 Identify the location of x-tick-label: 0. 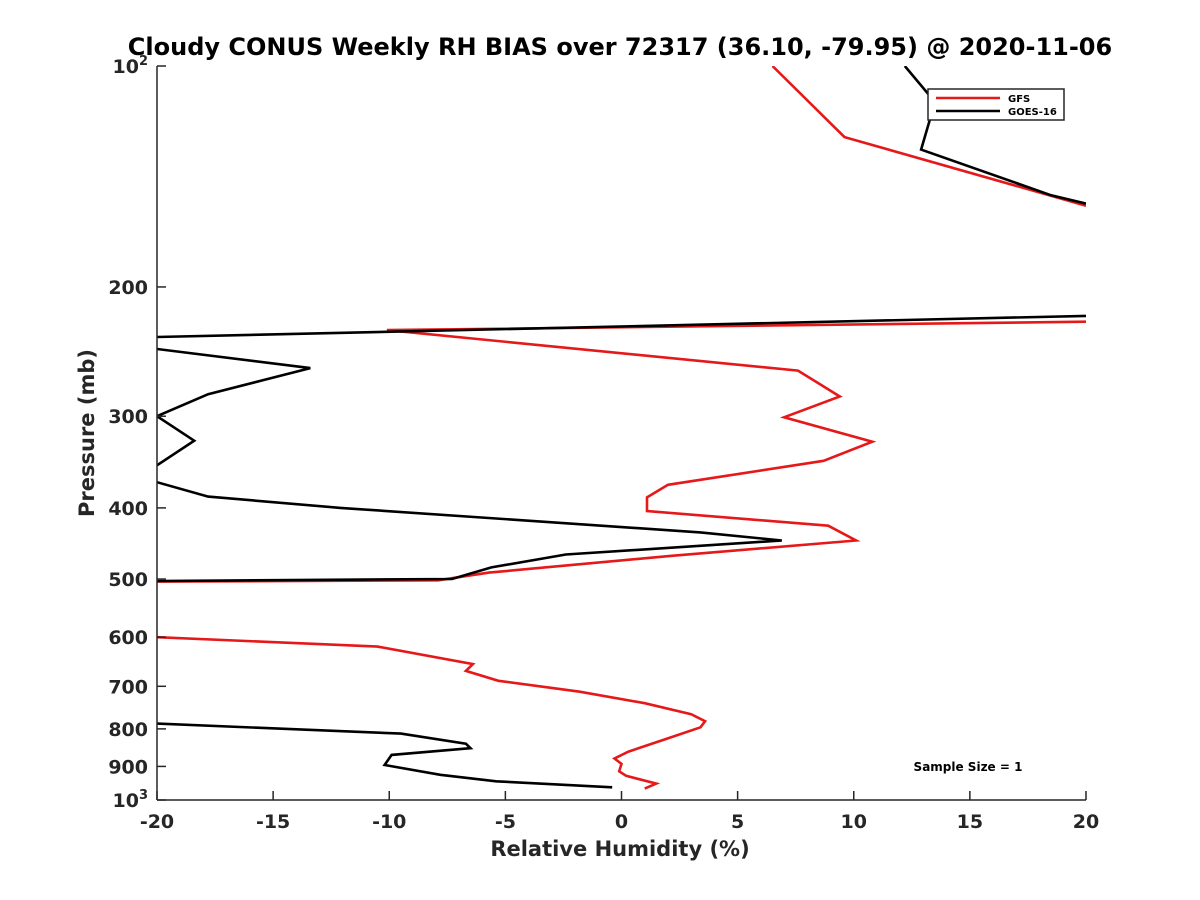
(621, 822).